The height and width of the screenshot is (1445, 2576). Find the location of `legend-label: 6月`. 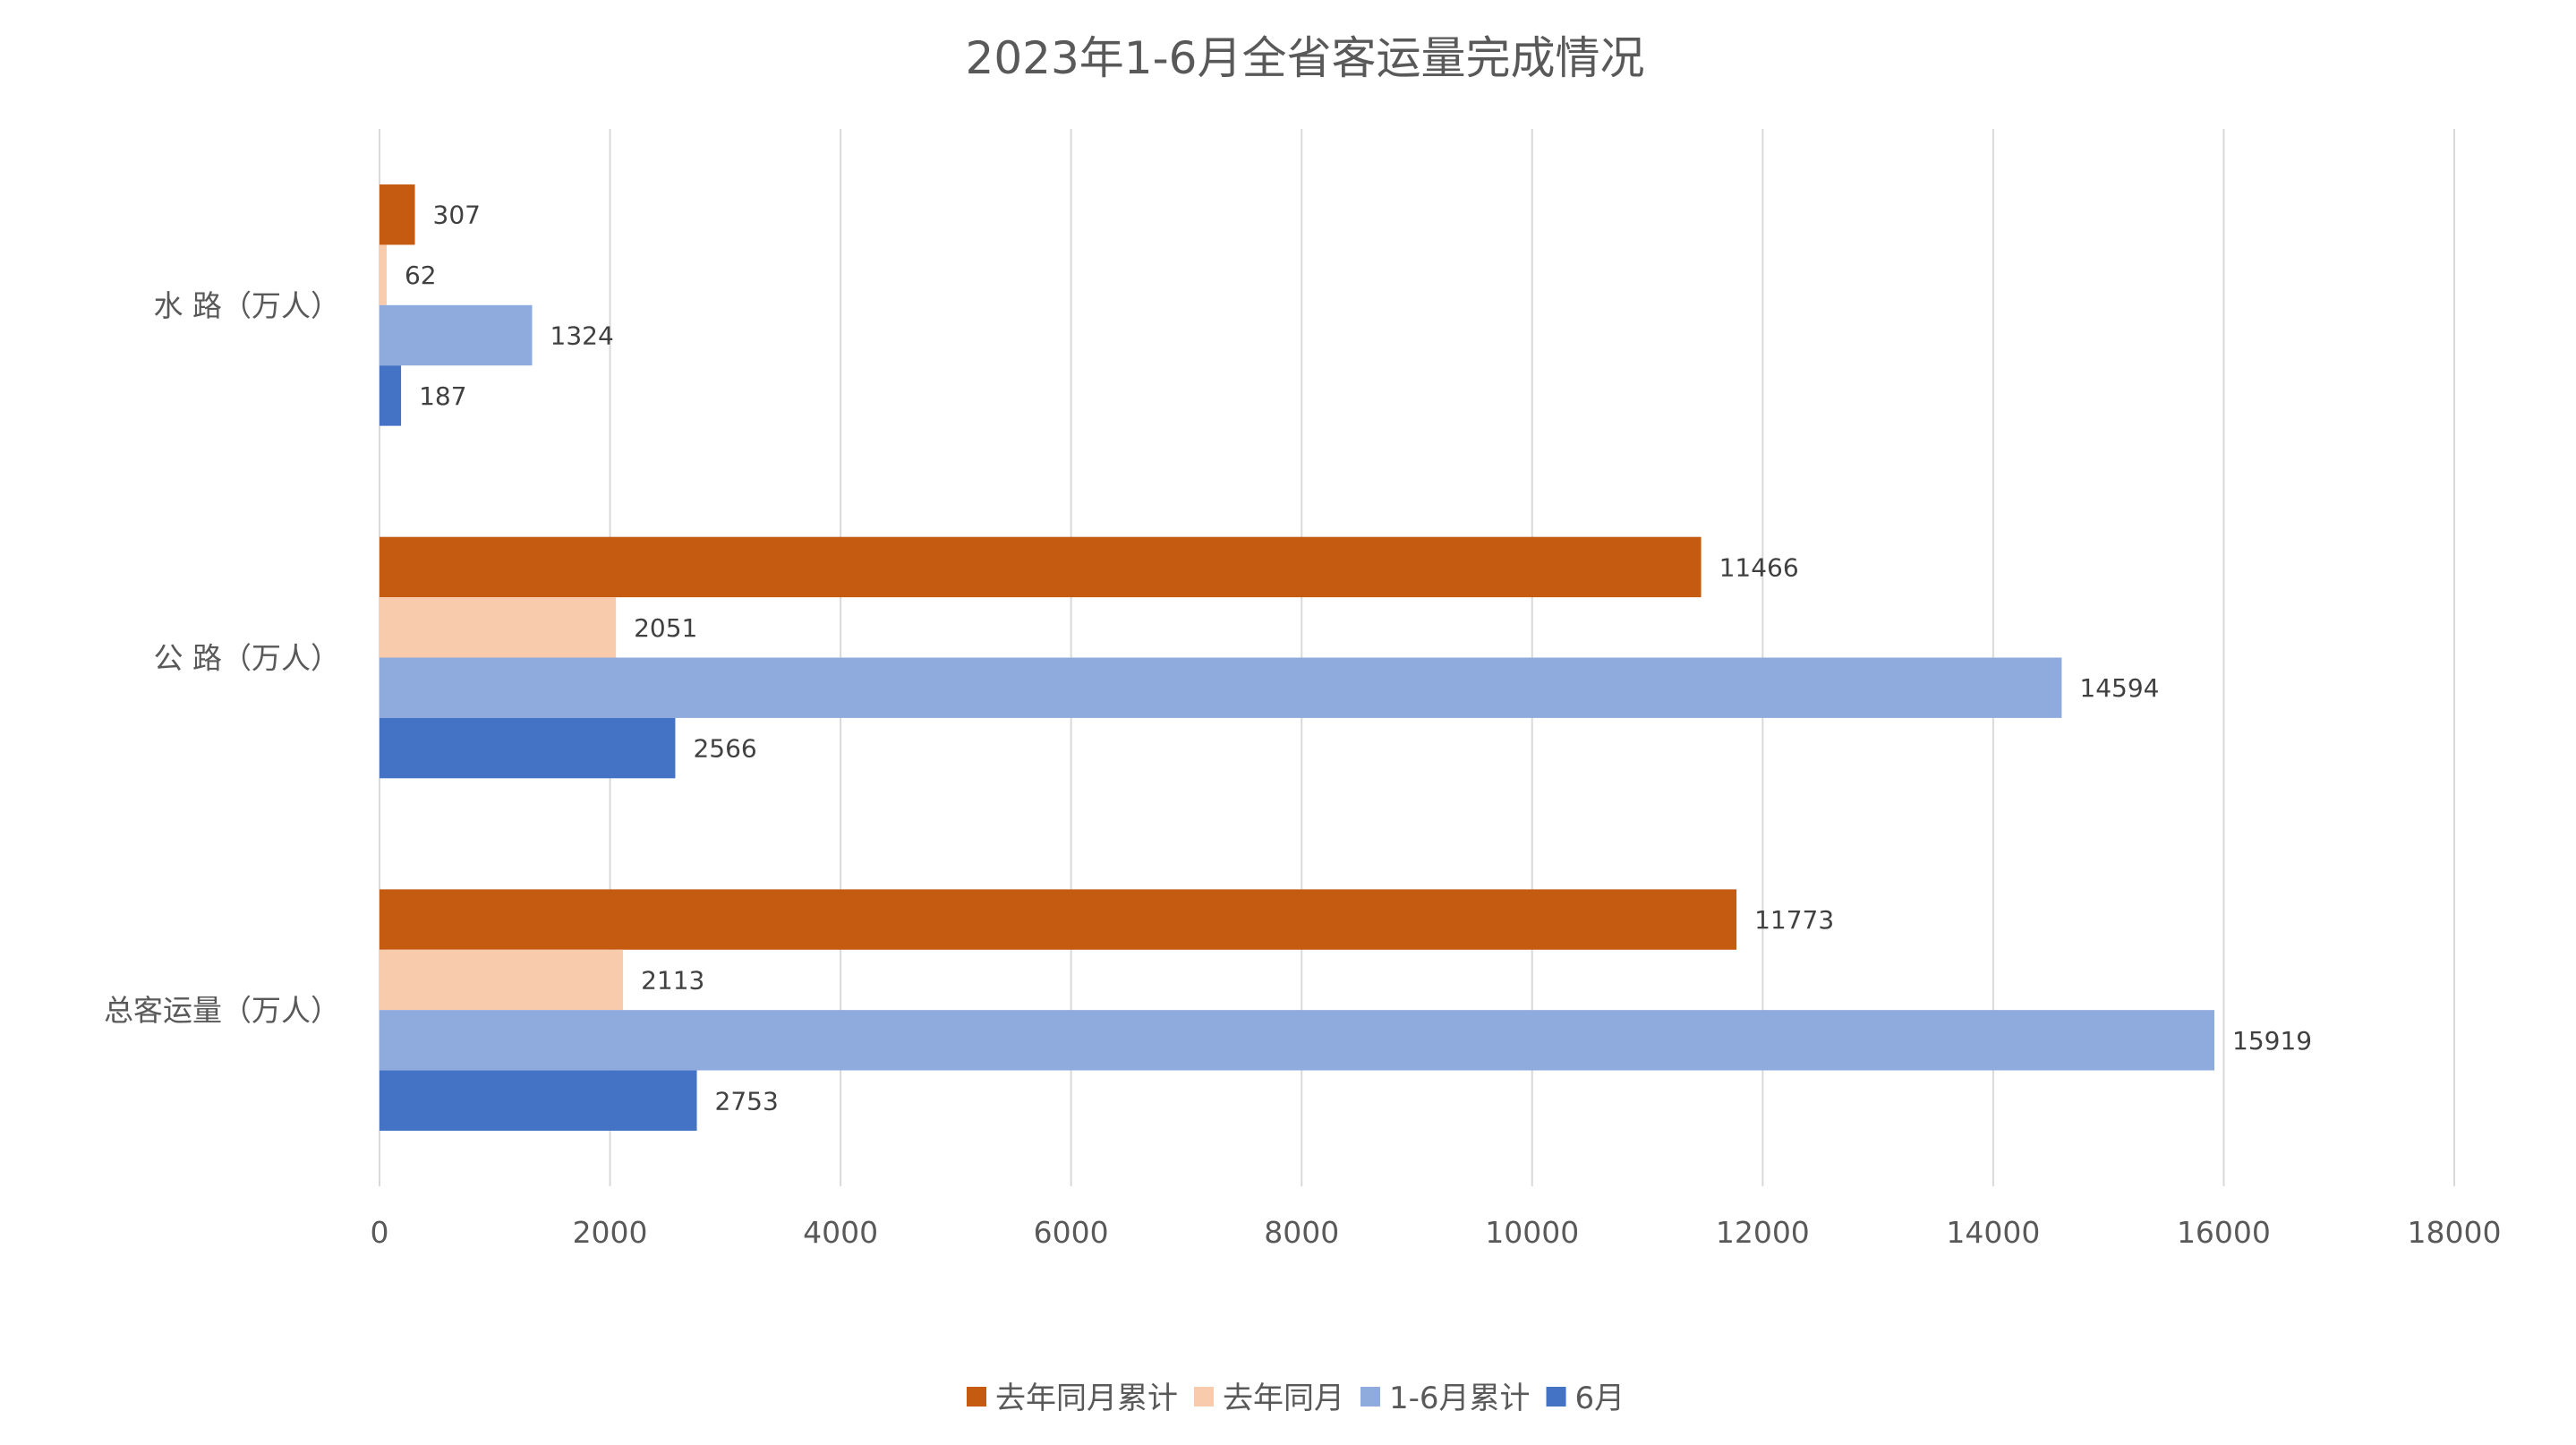

legend-label: 6月 is located at coordinates (1600, 1398).